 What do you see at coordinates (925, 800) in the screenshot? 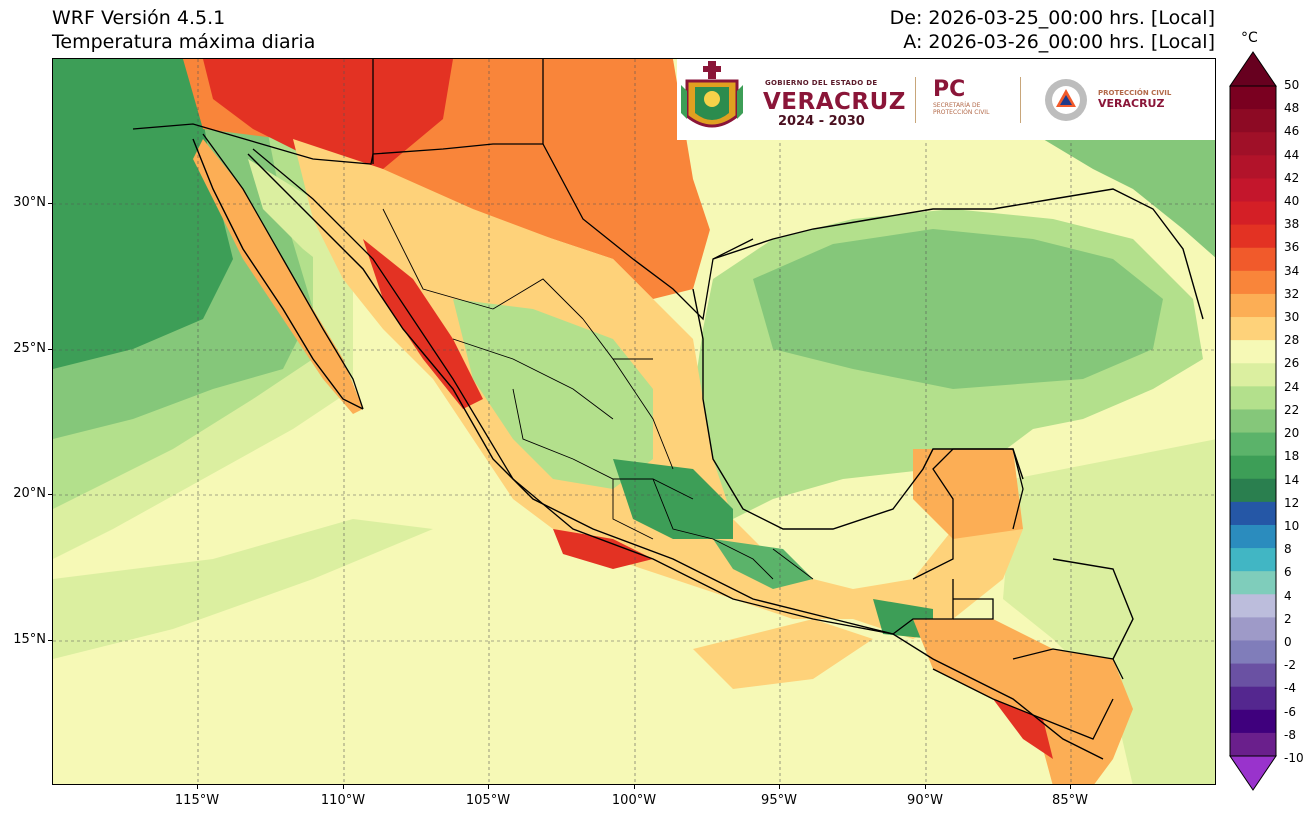
I see `lon-label: 90°W` at bounding box center [925, 800].